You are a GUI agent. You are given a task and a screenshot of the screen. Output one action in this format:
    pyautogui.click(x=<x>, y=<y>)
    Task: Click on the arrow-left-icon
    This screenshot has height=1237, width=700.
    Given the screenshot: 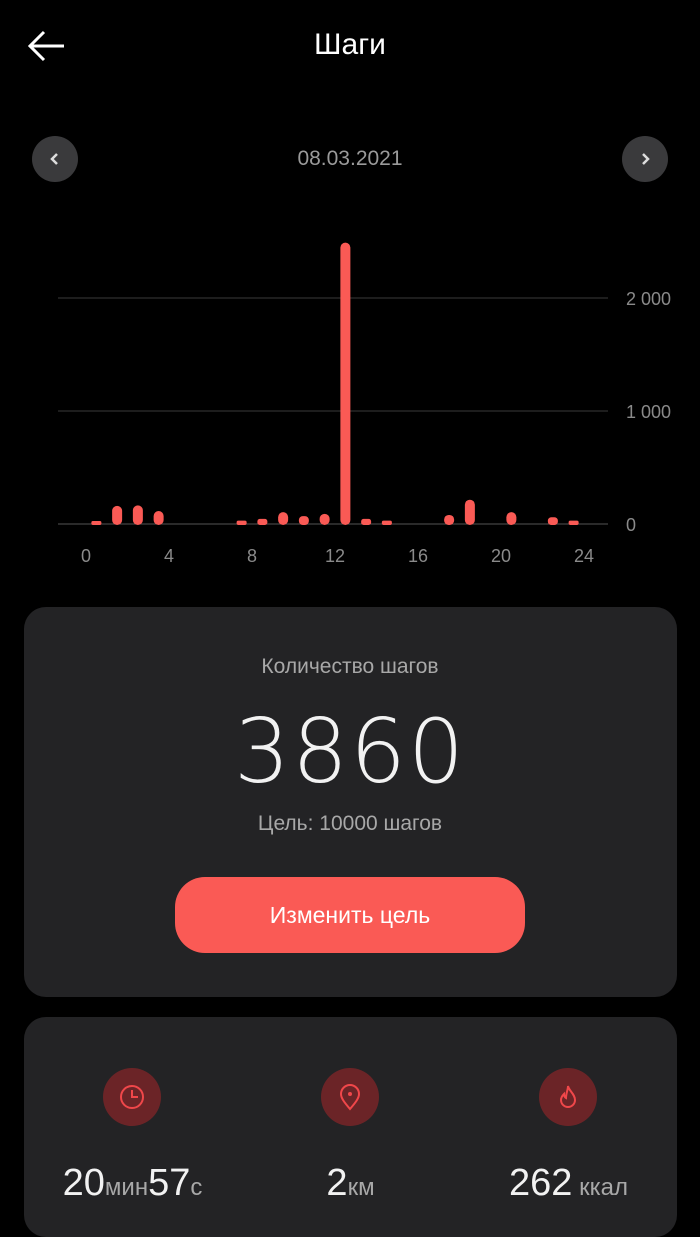 What is the action you would take?
    pyautogui.click(x=45, y=46)
    